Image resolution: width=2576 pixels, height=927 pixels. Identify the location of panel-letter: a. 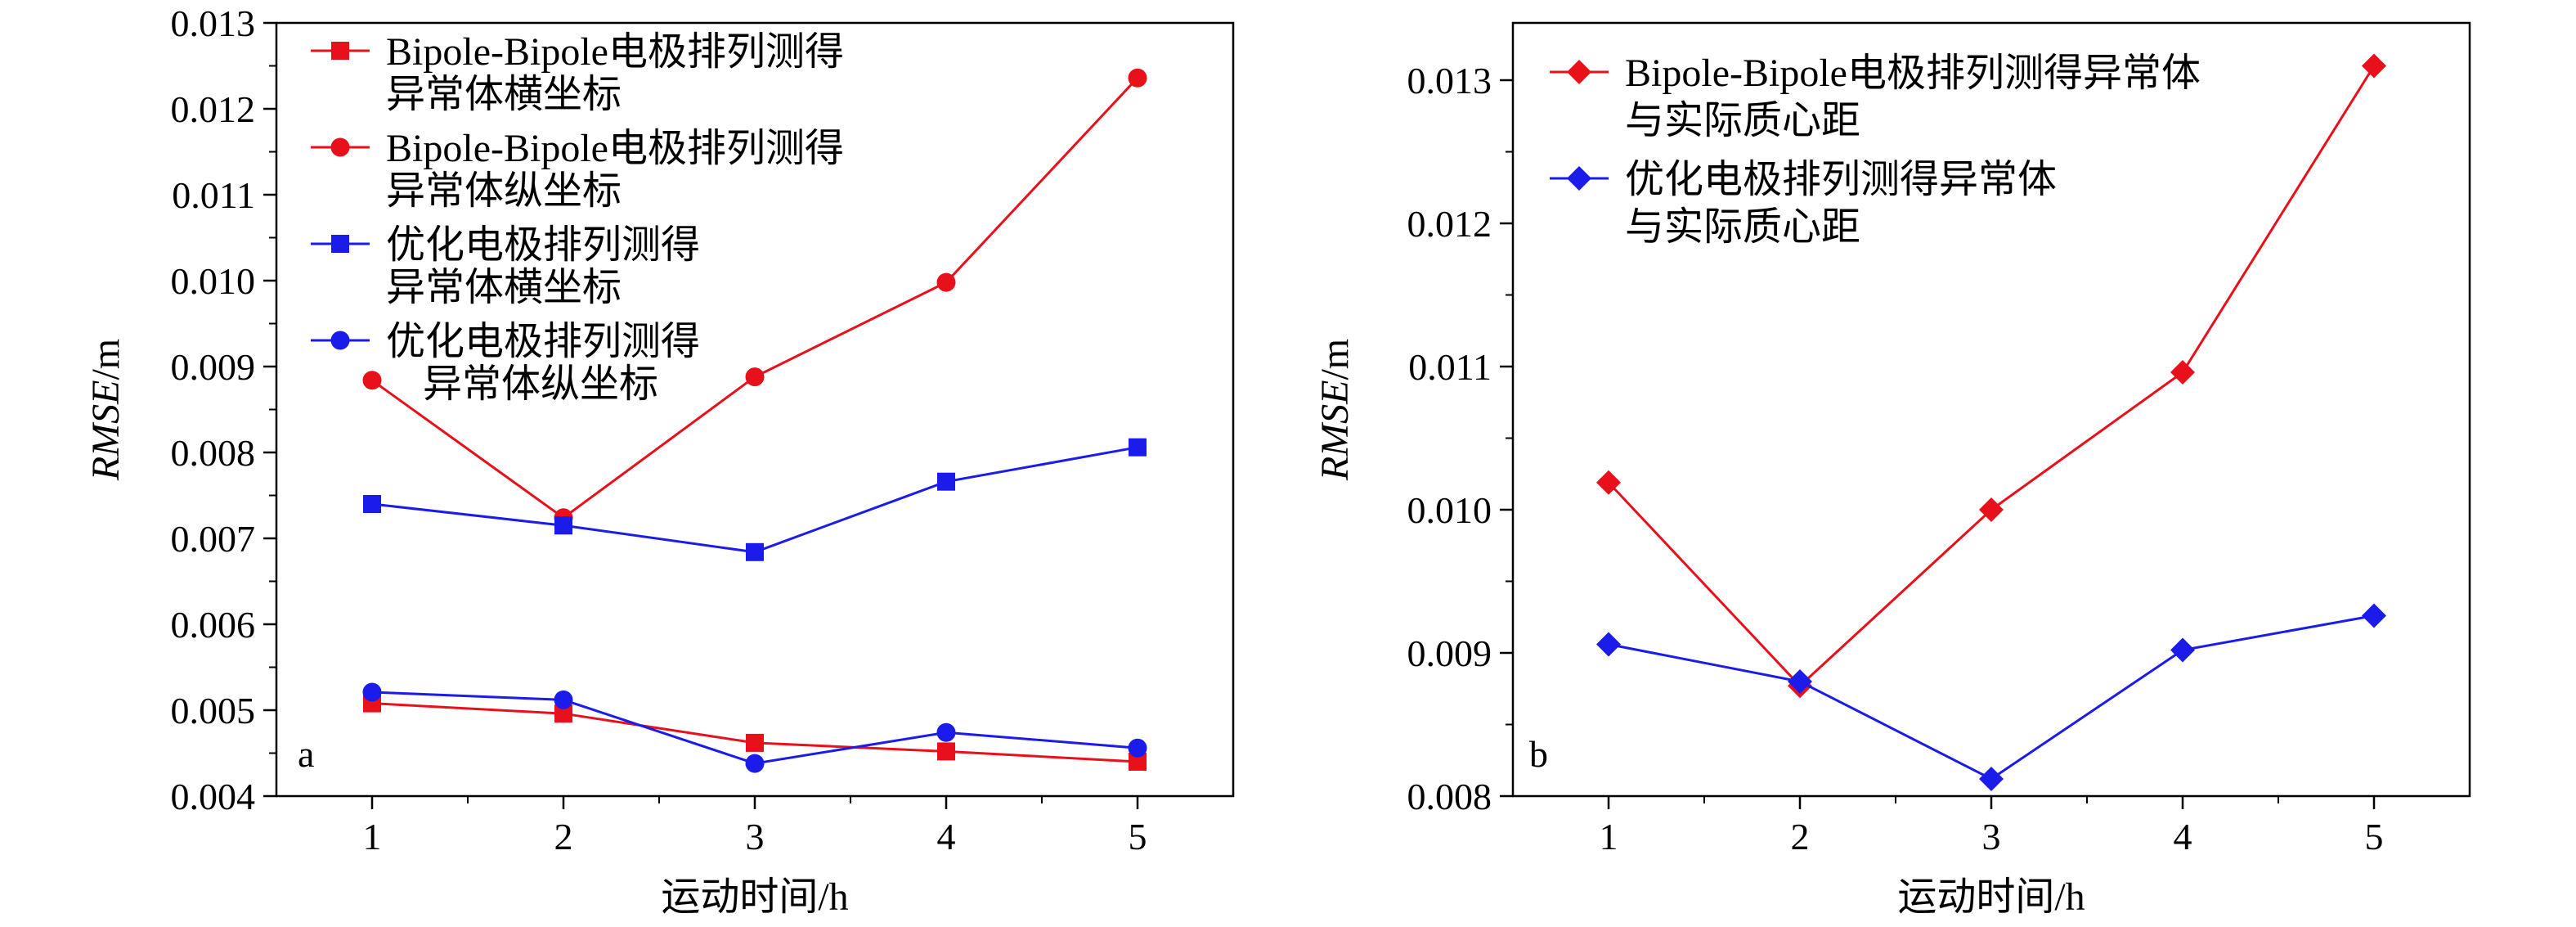
(306, 754).